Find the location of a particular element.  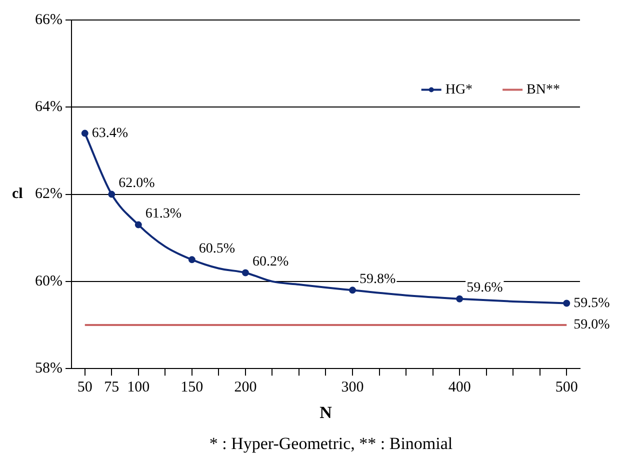

x-tick-label: 200 is located at coordinates (245, 388).